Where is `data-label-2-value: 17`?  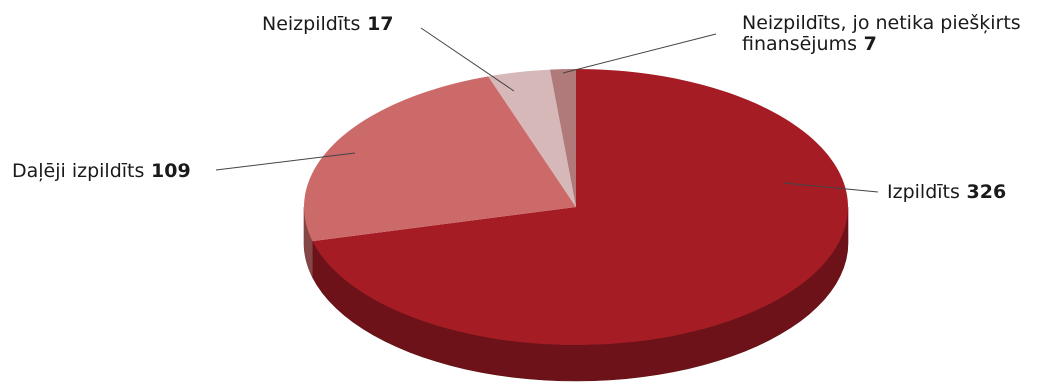
data-label-2-value: 17 is located at coordinates (376, 24).